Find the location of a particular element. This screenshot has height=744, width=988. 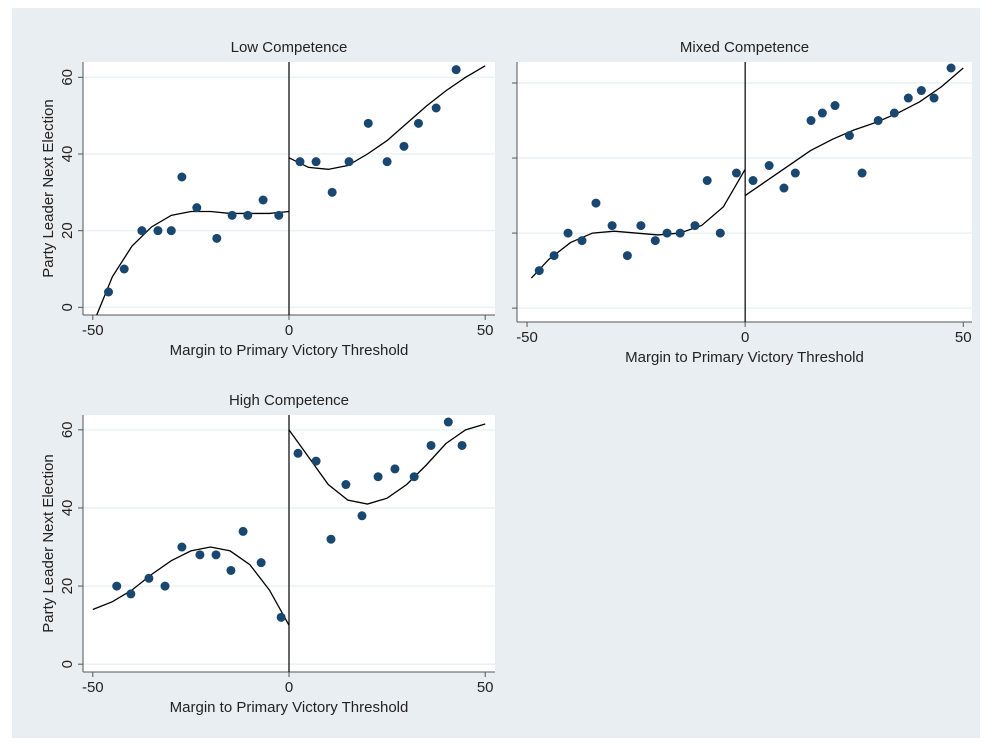

panel-title: Mixed Competence is located at coordinates (744, 47).